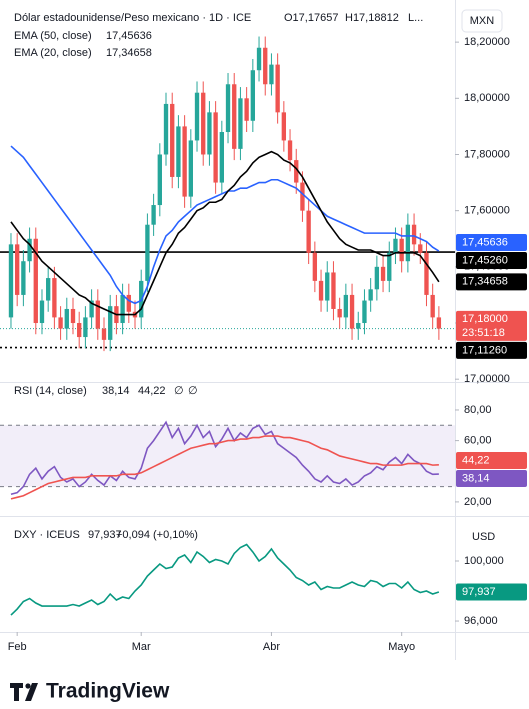 This screenshot has height=709, width=529. I want to click on rsi-band, so click(227, 456).